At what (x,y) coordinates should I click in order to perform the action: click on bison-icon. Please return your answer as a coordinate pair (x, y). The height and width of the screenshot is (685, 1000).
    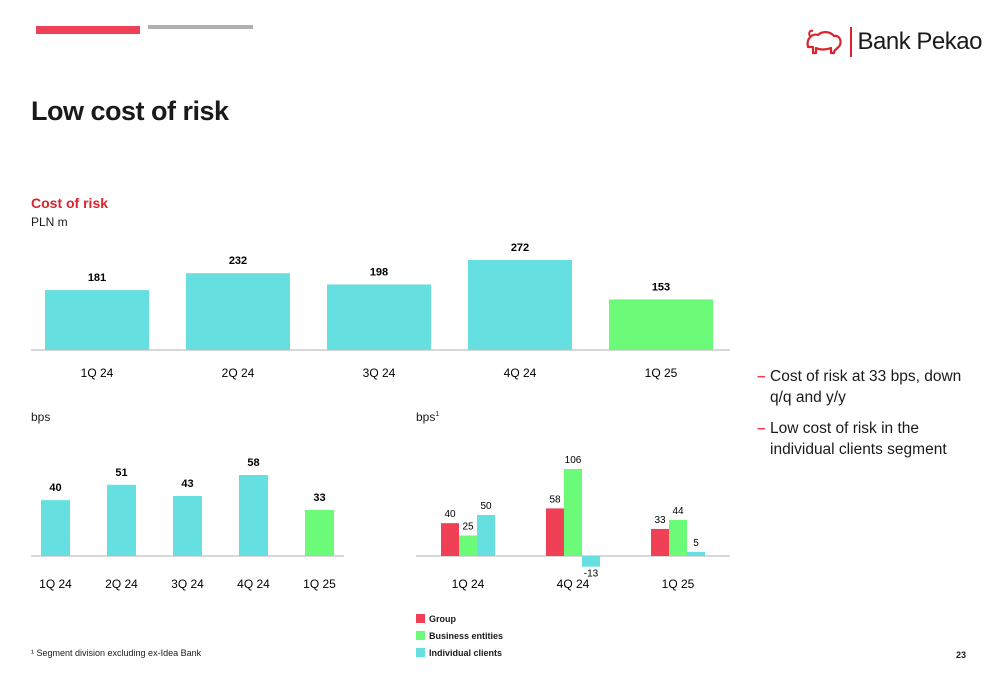
    Looking at the image, I should click on (824, 42).